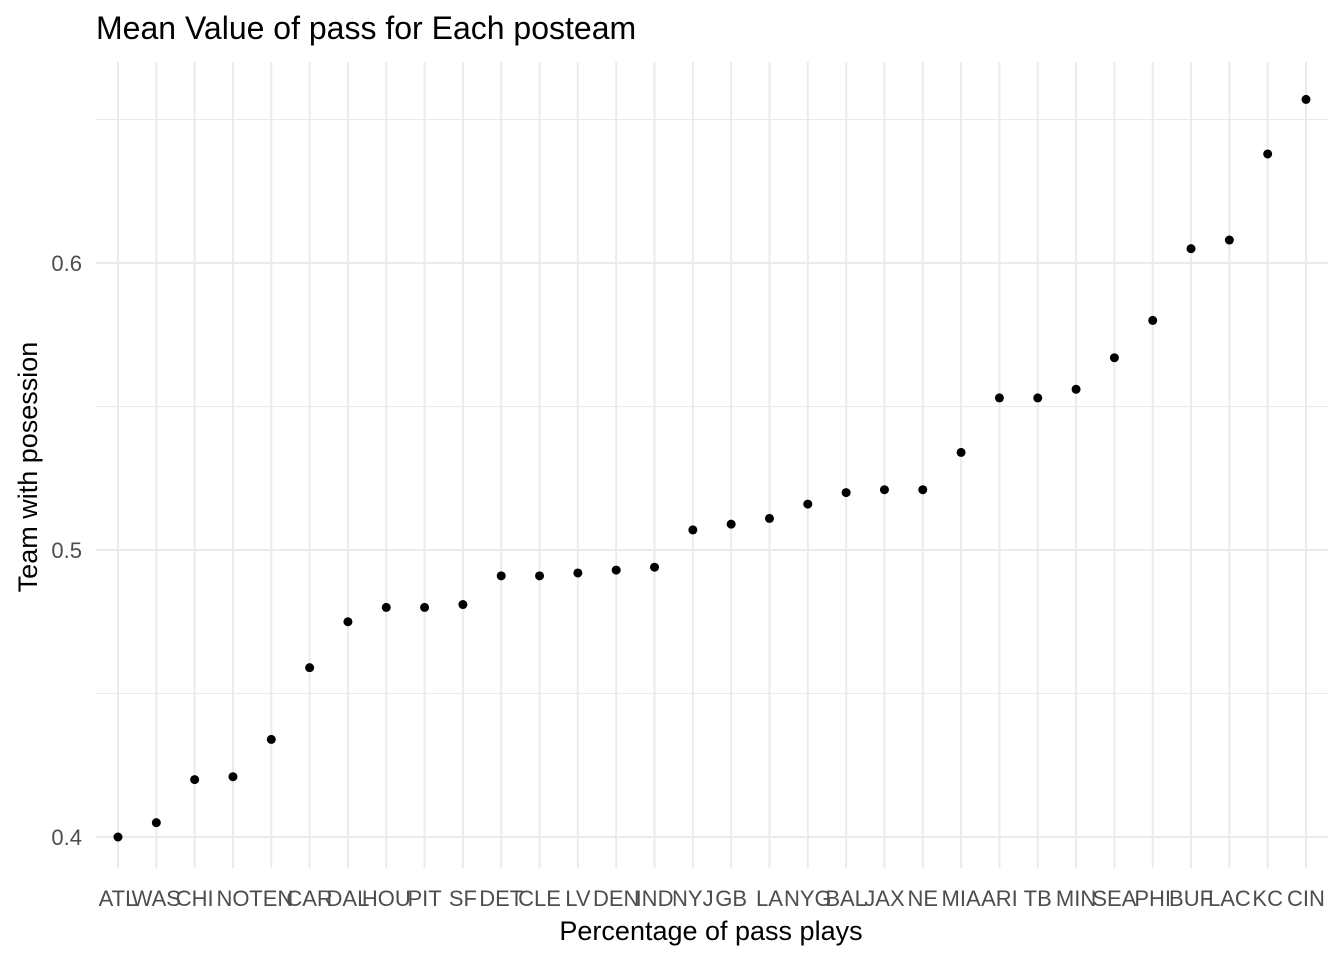 The height and width of the screenshot is (960, 1344). What do you see at coordinates (731, 524) in the screenshot?
I see `data-point-gb` at bounding box center [731, 524].